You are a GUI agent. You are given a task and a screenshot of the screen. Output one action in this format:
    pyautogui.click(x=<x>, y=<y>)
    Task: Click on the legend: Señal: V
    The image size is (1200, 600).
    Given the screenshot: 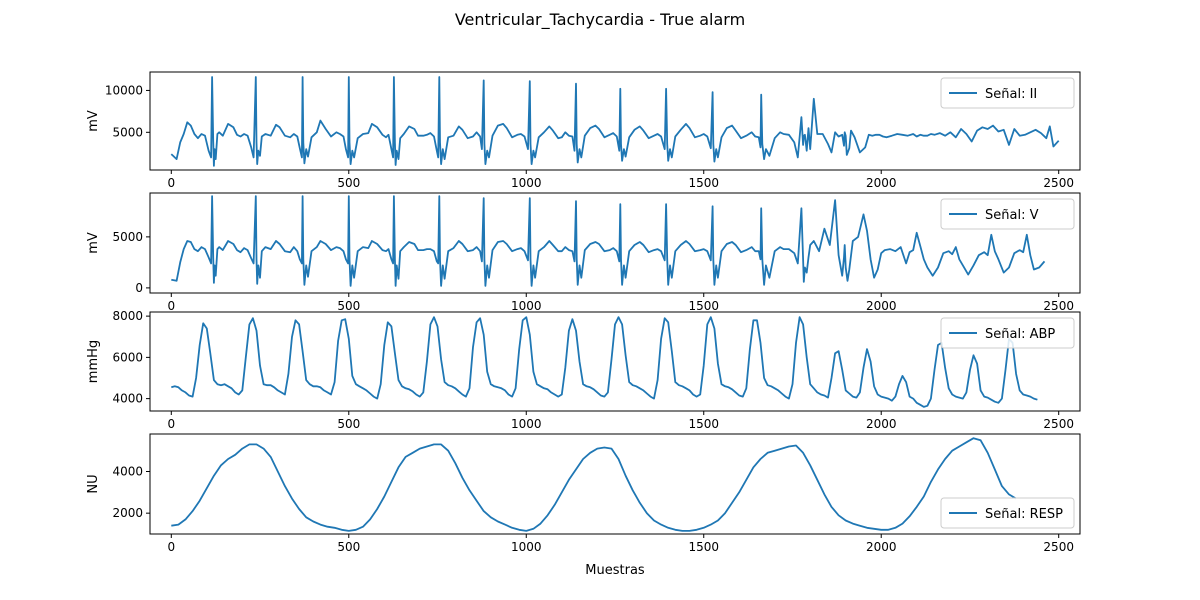 What is the action you would take?
    pyautogui.click(x=1007, y=214)
    